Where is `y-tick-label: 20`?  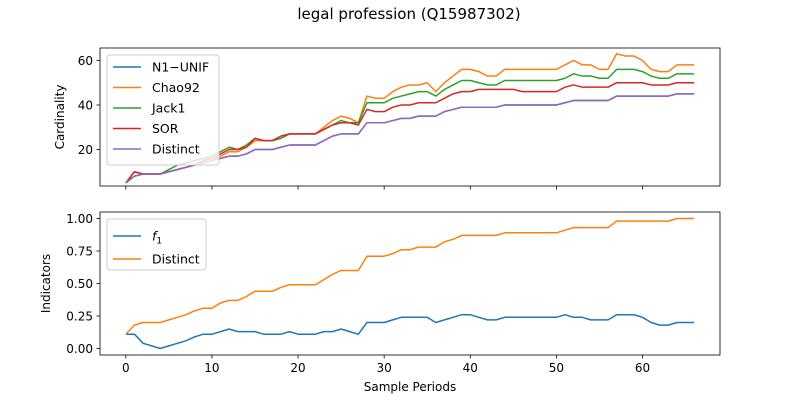
y-tick-label: 20 is located at coordinates (85, 150).